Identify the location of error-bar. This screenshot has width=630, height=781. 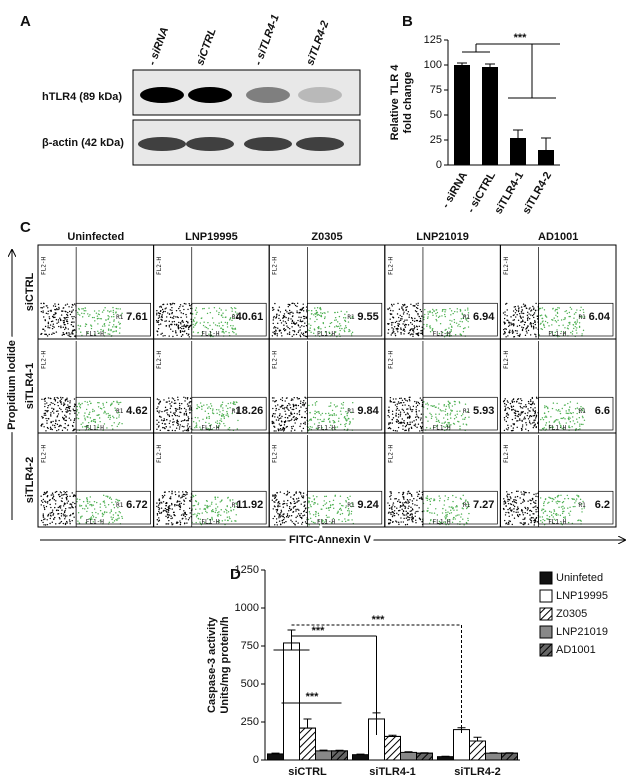
(518, 134).